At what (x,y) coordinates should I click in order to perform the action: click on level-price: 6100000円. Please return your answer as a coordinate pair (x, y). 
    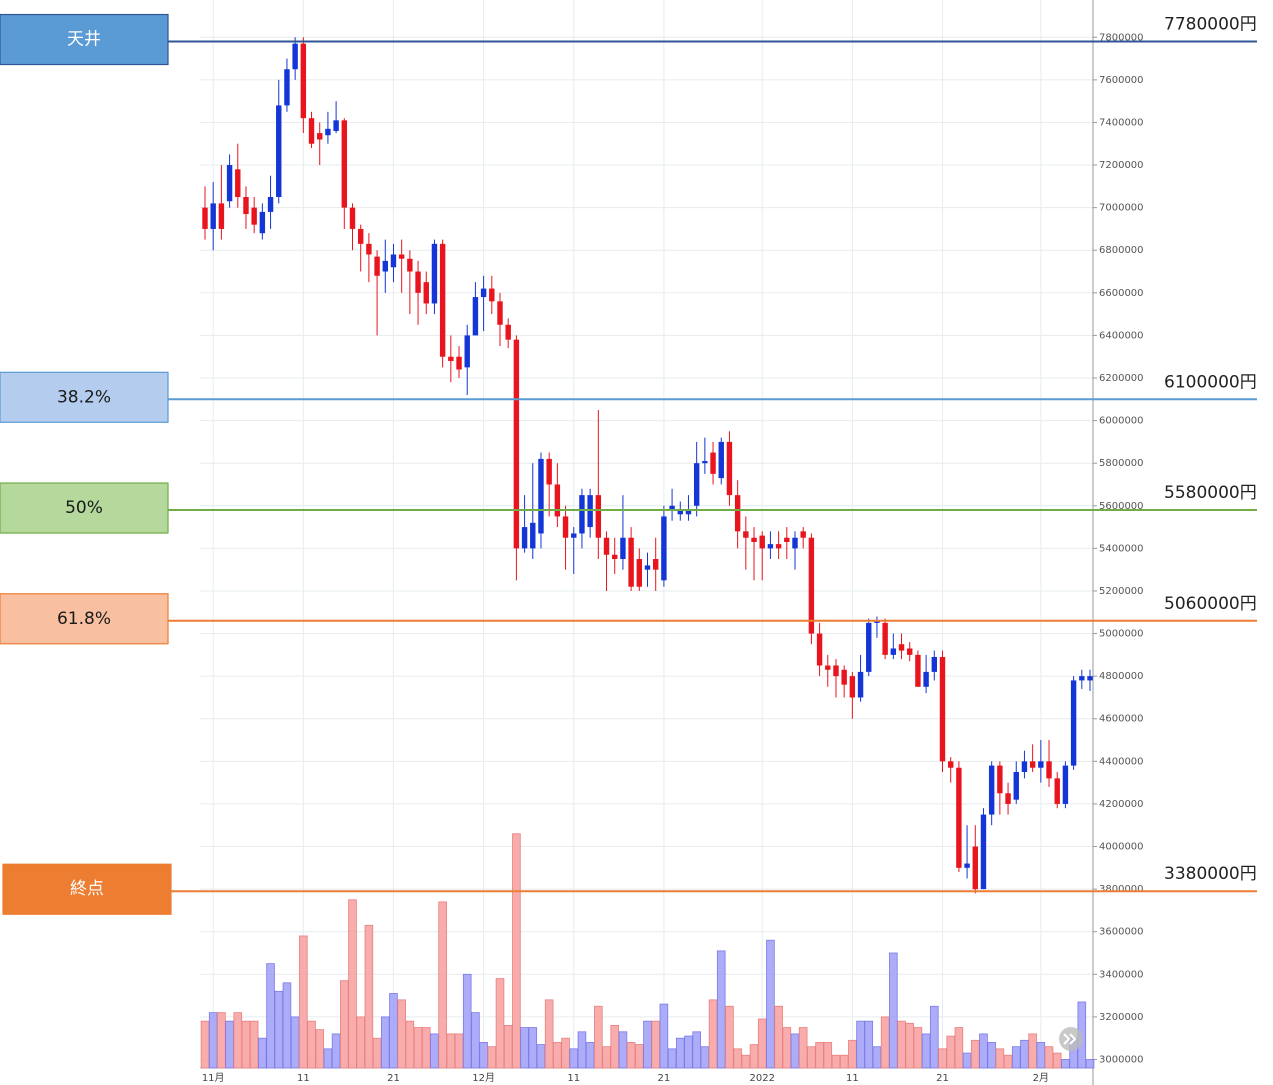
    Looking at the image, I should click on (1210, 382).